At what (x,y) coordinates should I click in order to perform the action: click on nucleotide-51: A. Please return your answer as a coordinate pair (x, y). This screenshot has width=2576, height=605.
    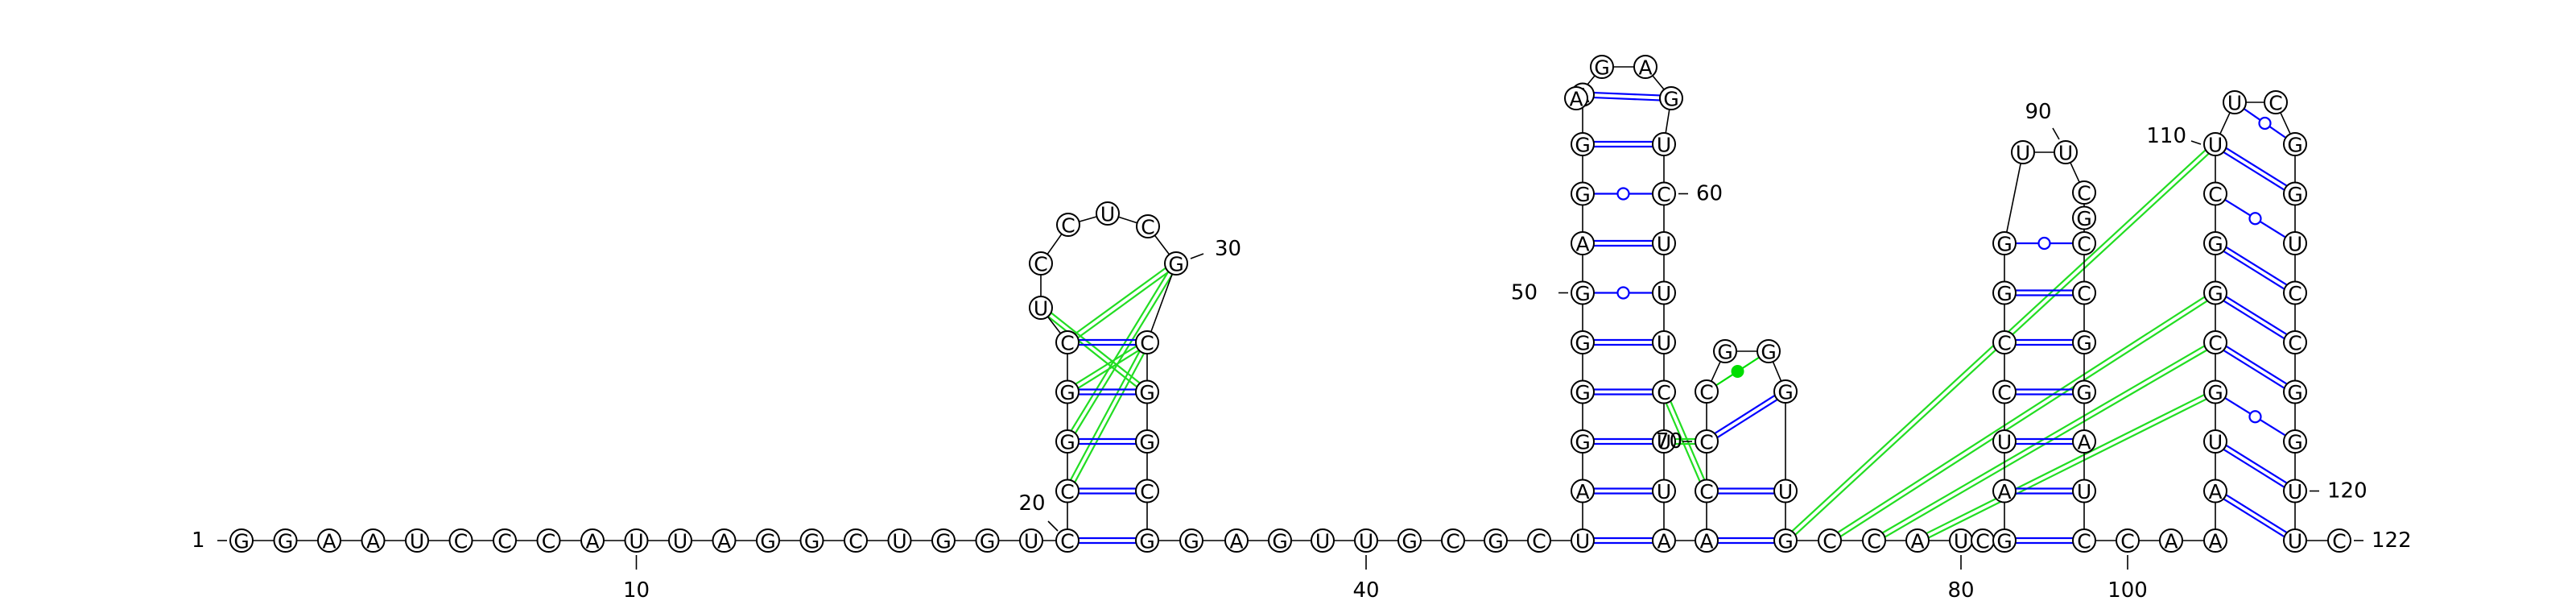
    Looking at the image, I should click on (1583, 244).